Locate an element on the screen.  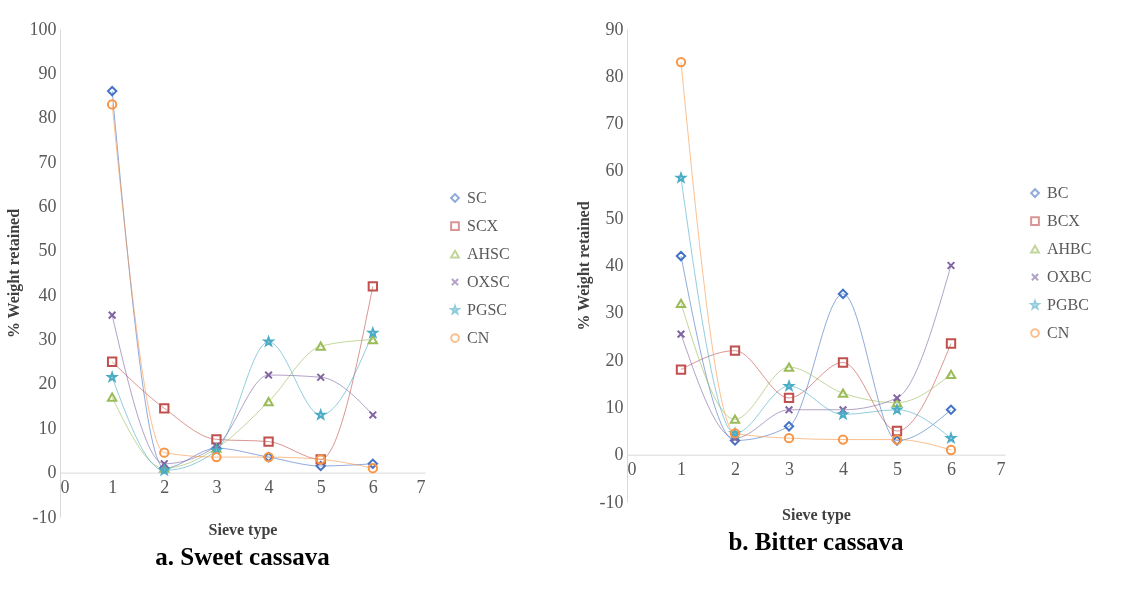
y-tick-label: 0 is located at coordinates (619, 454).